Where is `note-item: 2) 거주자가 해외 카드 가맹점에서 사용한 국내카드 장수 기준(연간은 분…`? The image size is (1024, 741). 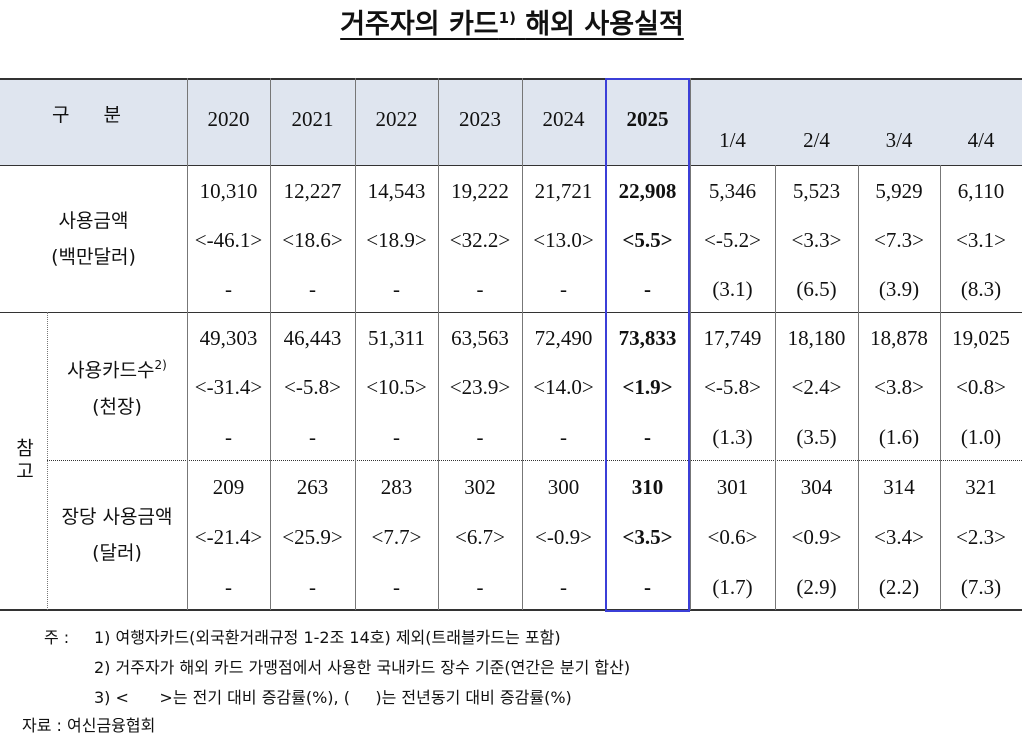
note-item: 2) 거주자가 해외 카드 가맹점에서 사용한 국내카드 장수 기준(연간은 분… is located at coordinates (362, 667).